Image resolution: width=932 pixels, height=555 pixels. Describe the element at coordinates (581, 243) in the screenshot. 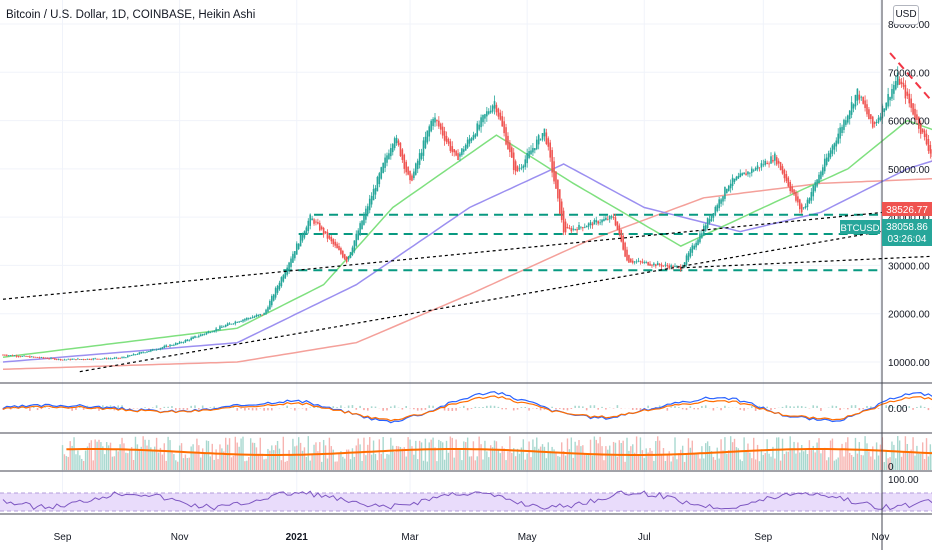

I see `support-levels` at that location.